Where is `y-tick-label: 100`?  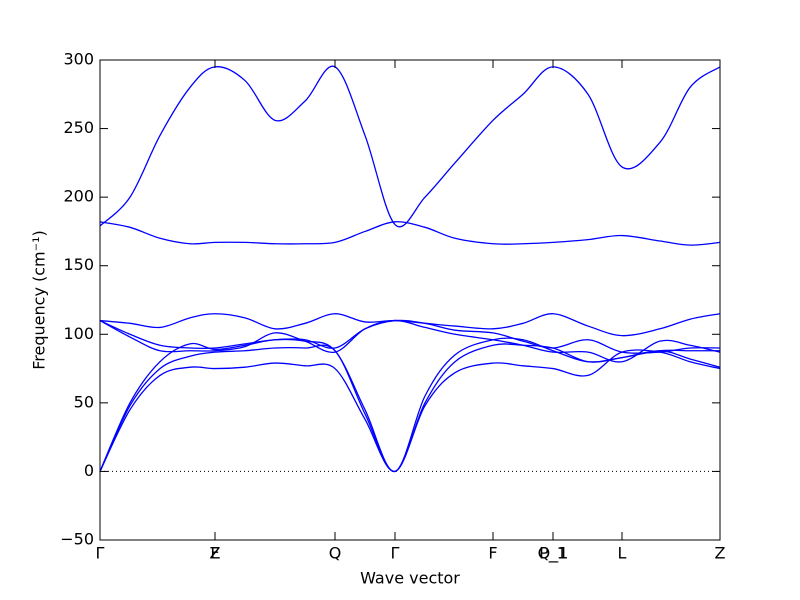 y-tick-label: 100 is located at coordinates (78, 333).